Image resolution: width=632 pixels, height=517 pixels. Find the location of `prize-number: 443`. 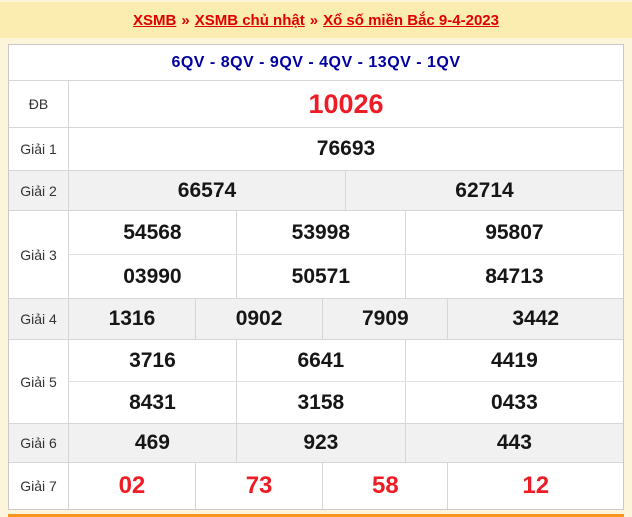

prize-number: 443 is located at coordinates (514, 442).